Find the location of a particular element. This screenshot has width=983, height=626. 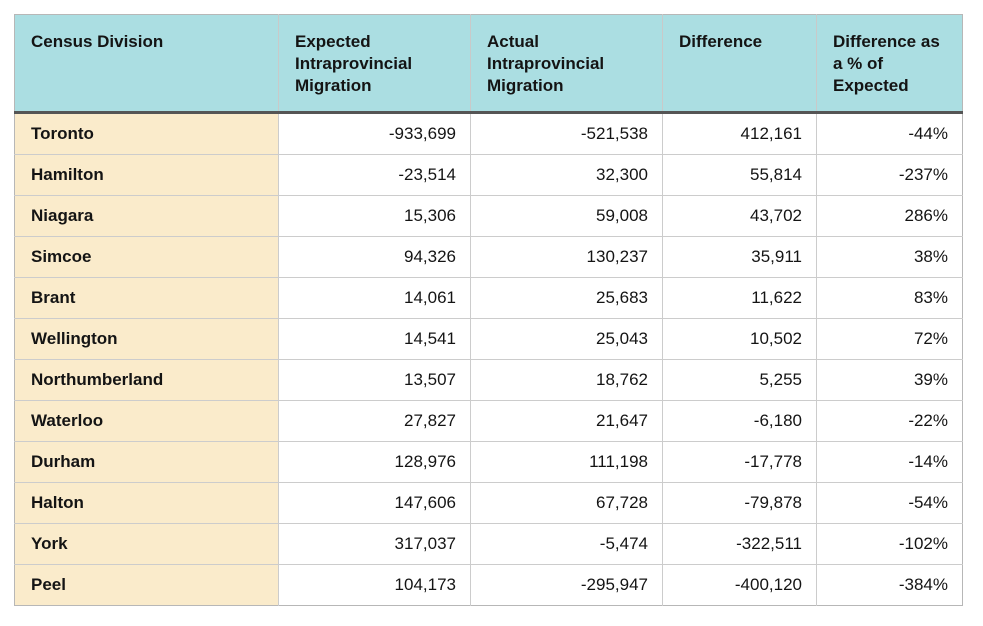

difference-cell: 43,702 is located at coordinates (739, 216).